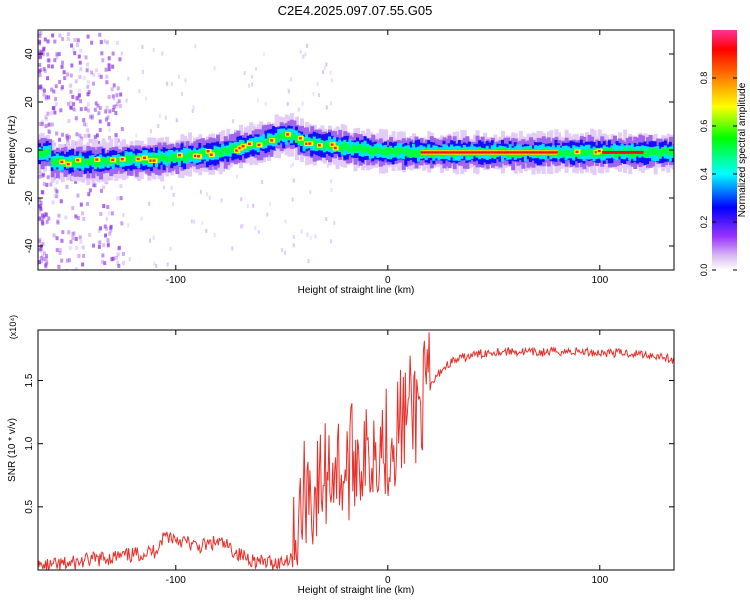 The image size is (750, 600). What do you see at coordinates (599, 280) in the screenshot?
I see `x-tick-label: 100` at bounding box center [599, 280].